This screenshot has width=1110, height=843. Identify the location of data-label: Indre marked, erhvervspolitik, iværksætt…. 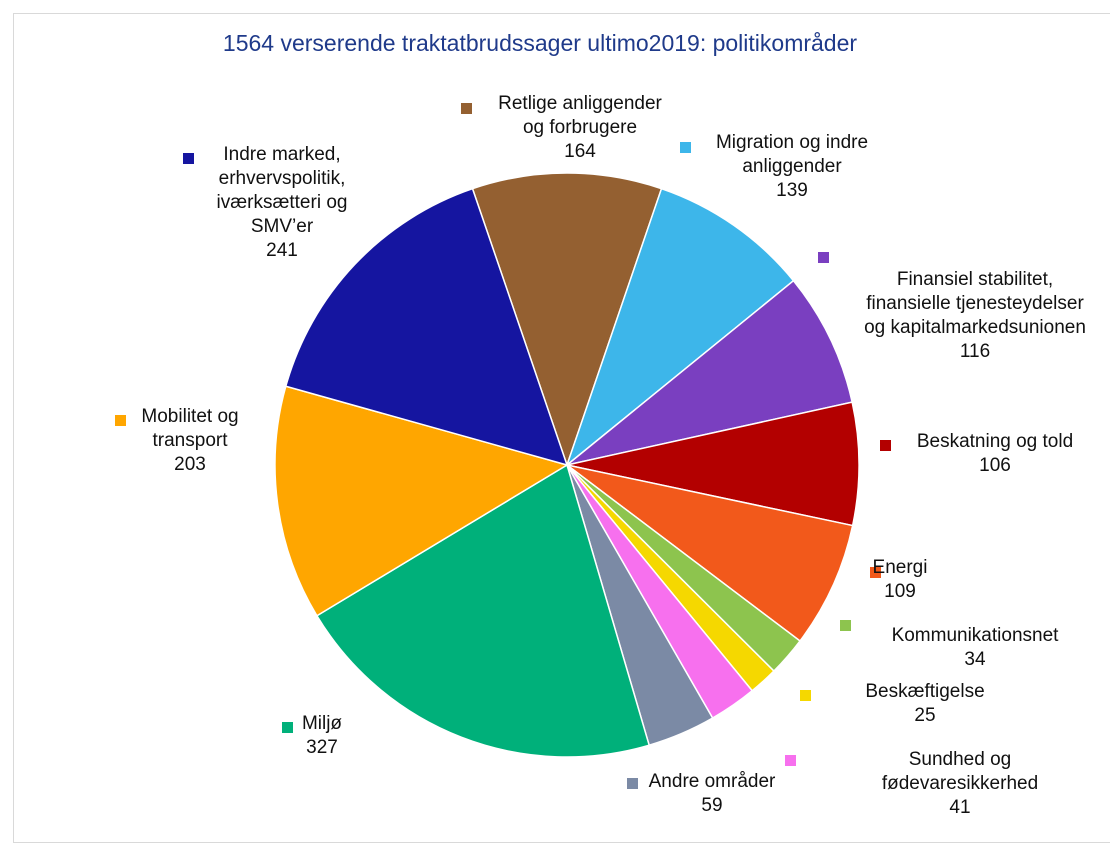
(282, 203).